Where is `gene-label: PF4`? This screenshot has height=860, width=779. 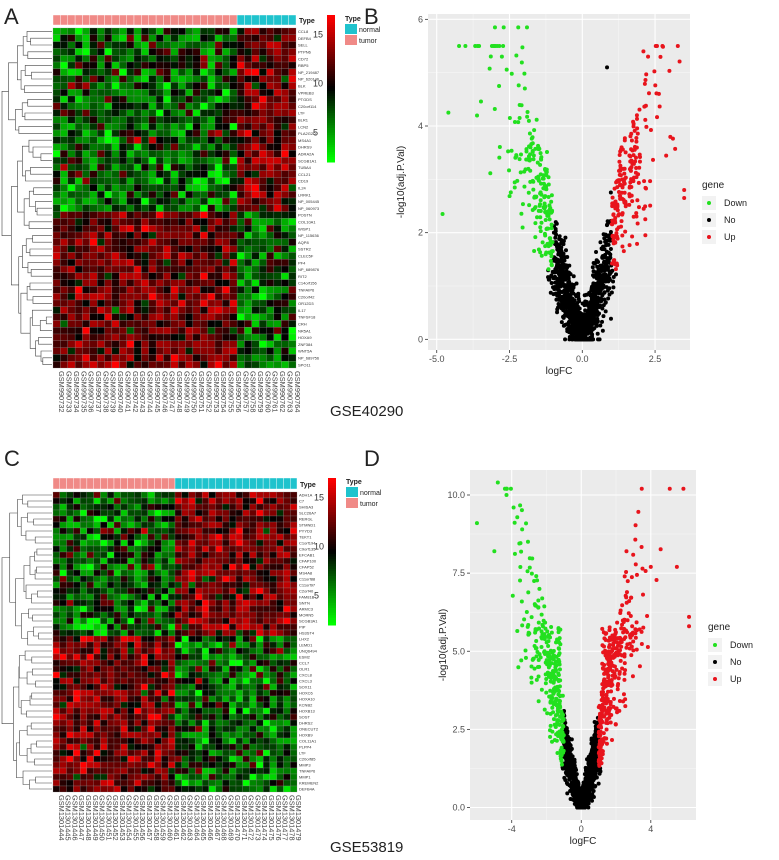 gene-label: PF4 is located at coordinates (302, 262).